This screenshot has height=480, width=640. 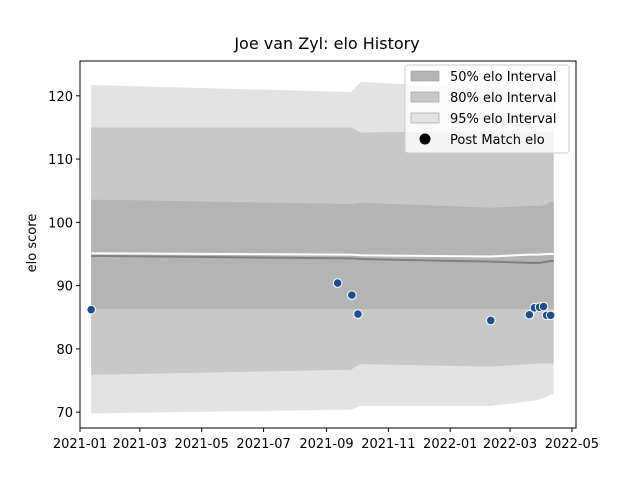 I want to click on legend-label: 80% elo Interval, so click(x=503, y=98).